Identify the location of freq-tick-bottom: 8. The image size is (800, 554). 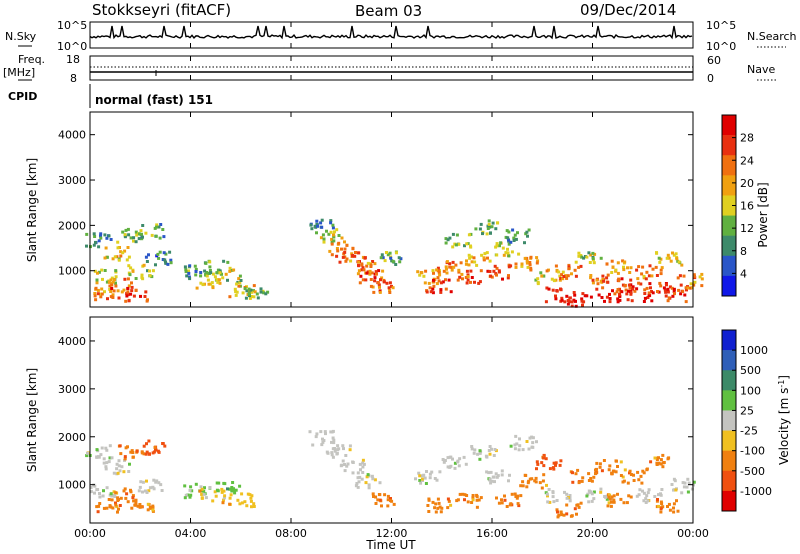
(73, 78).